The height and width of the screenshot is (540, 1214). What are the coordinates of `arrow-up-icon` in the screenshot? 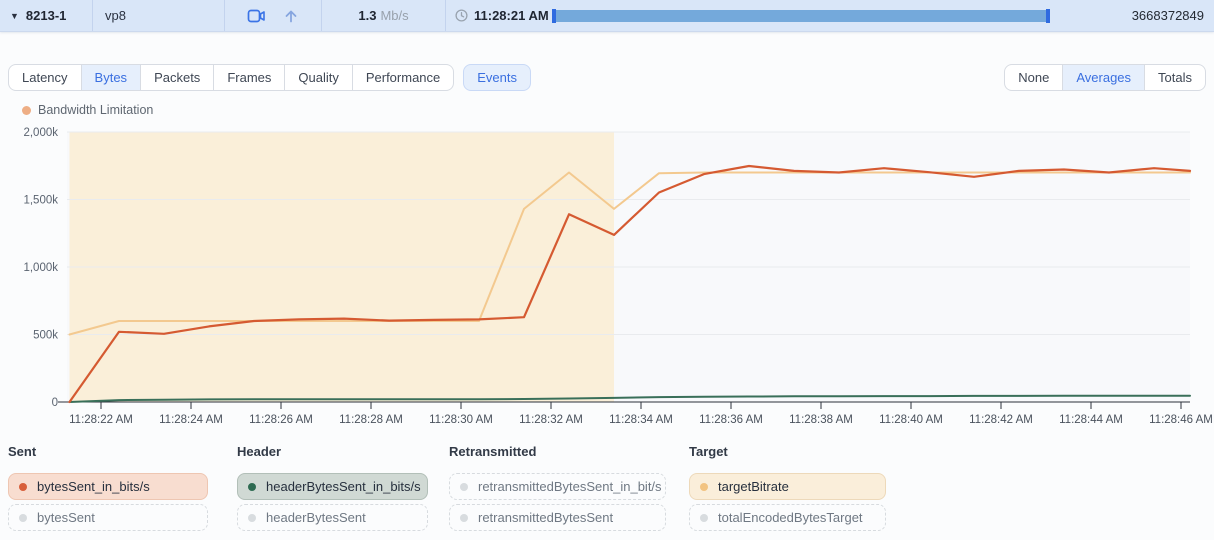 It's located at (291, 16).